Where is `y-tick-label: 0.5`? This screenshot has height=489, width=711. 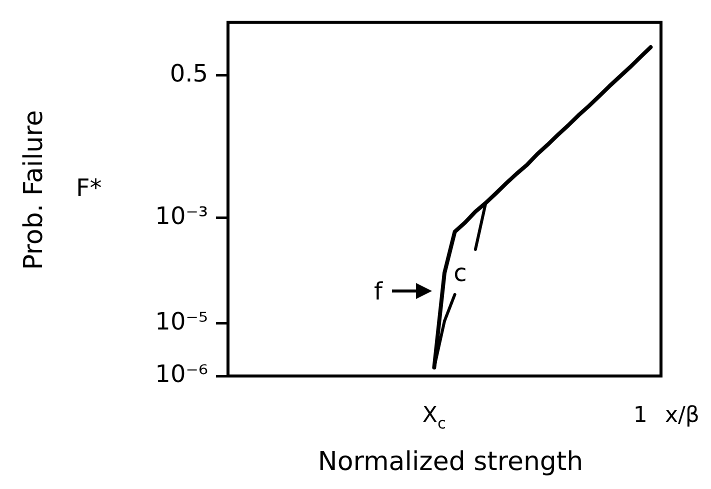
y-tick-label: 0.5 is located at coordinates (189, 73).